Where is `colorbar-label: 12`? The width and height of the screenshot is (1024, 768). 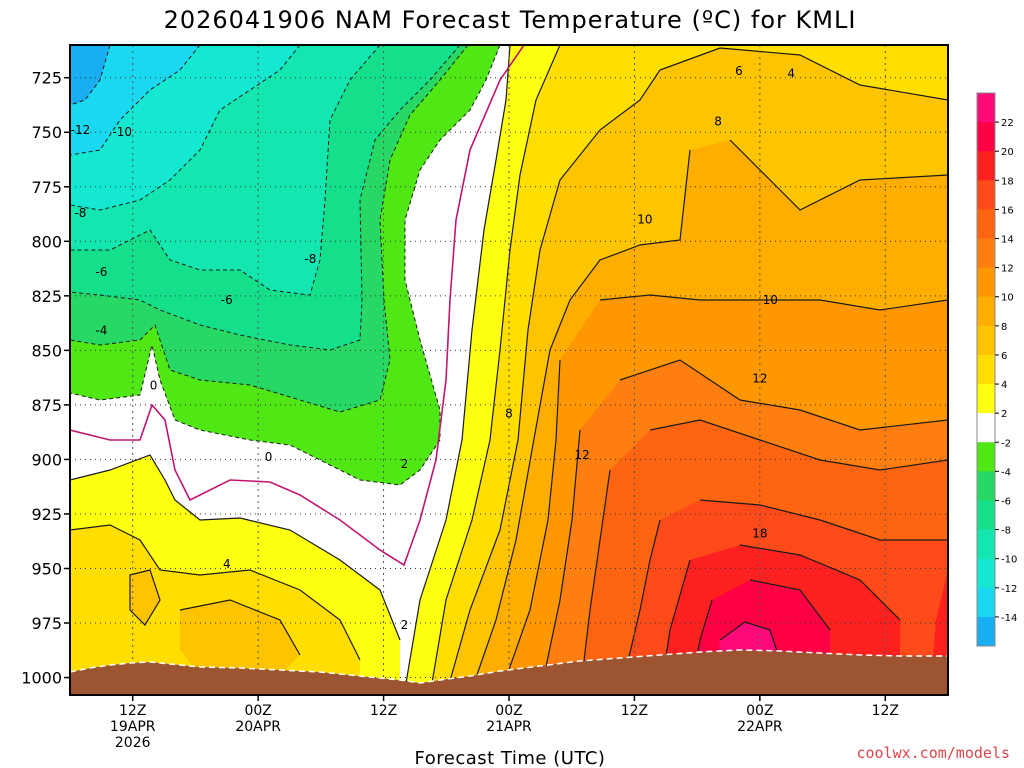
colorbar-label: 12 is located at coordinates (1007, 269).